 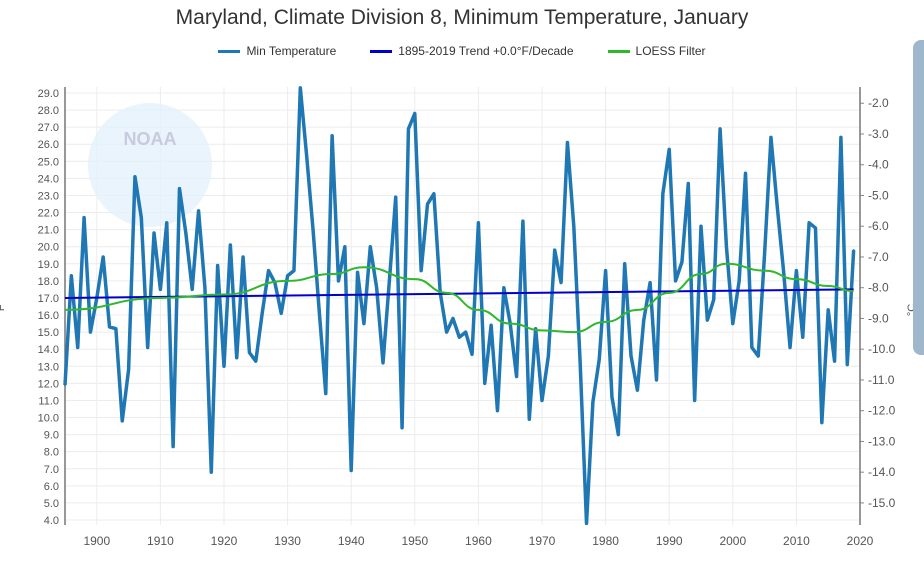 I want to click on data-point-1995, so click(x=701, y=226).